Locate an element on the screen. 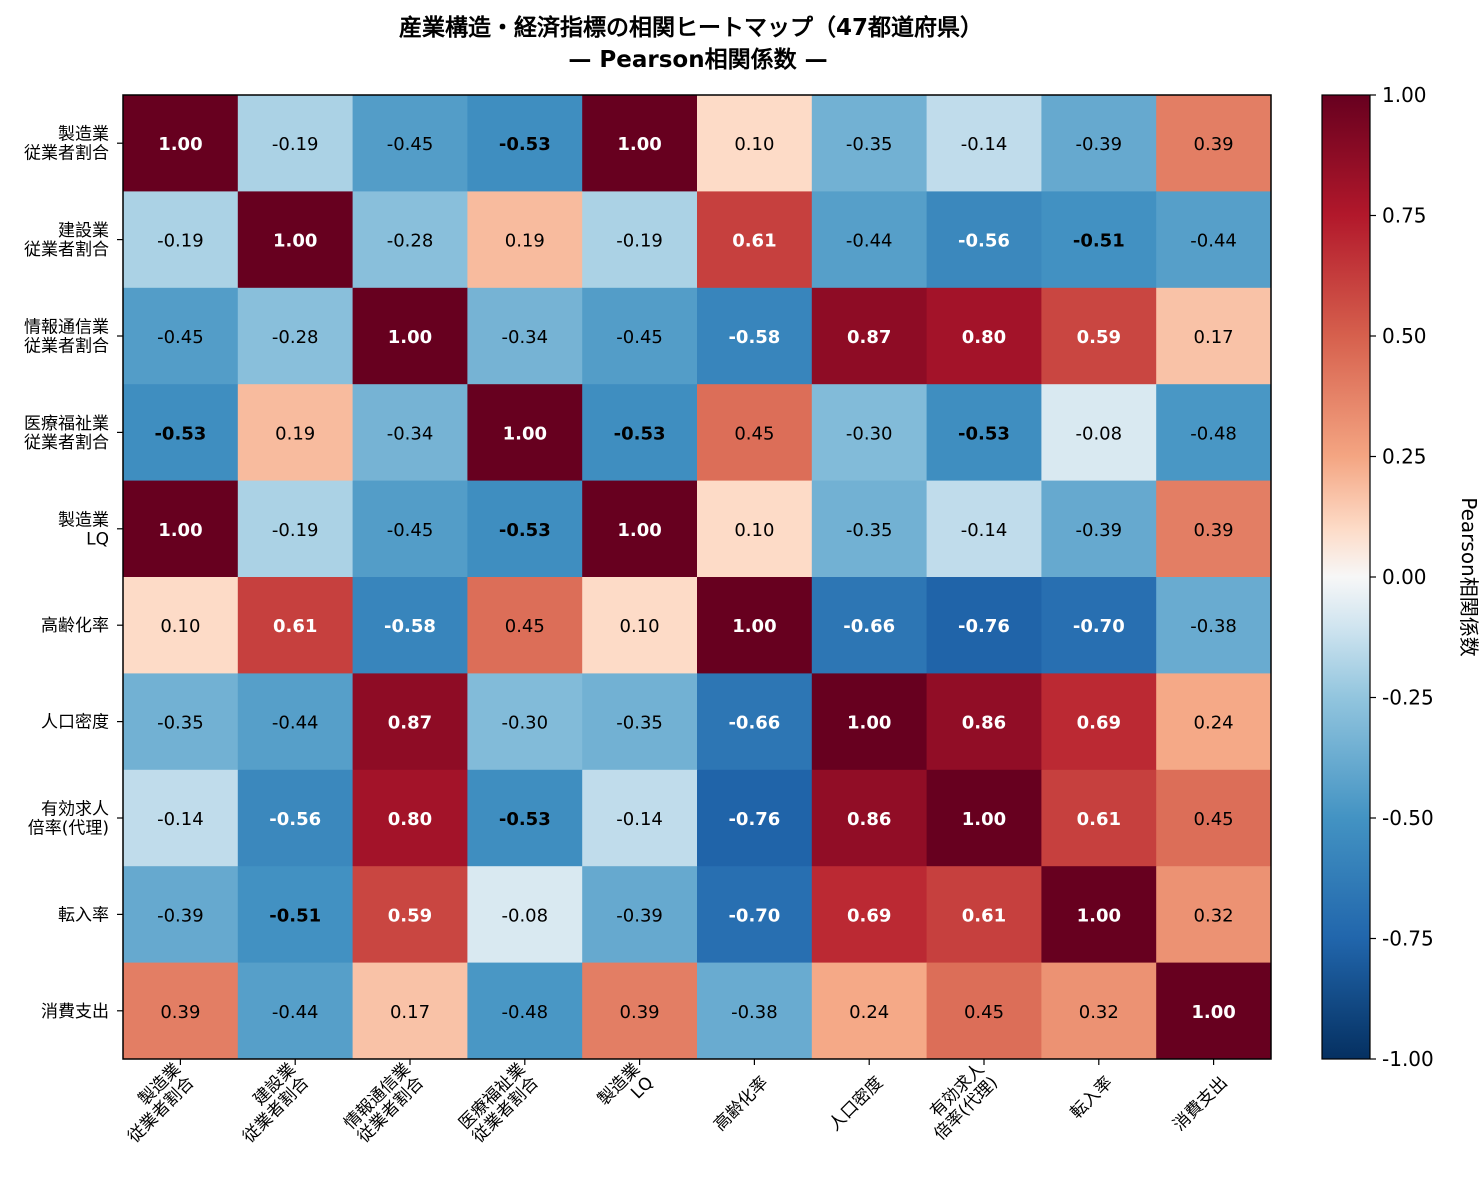  y-tick-label: 転入率 is located at coordinates (83, 915).